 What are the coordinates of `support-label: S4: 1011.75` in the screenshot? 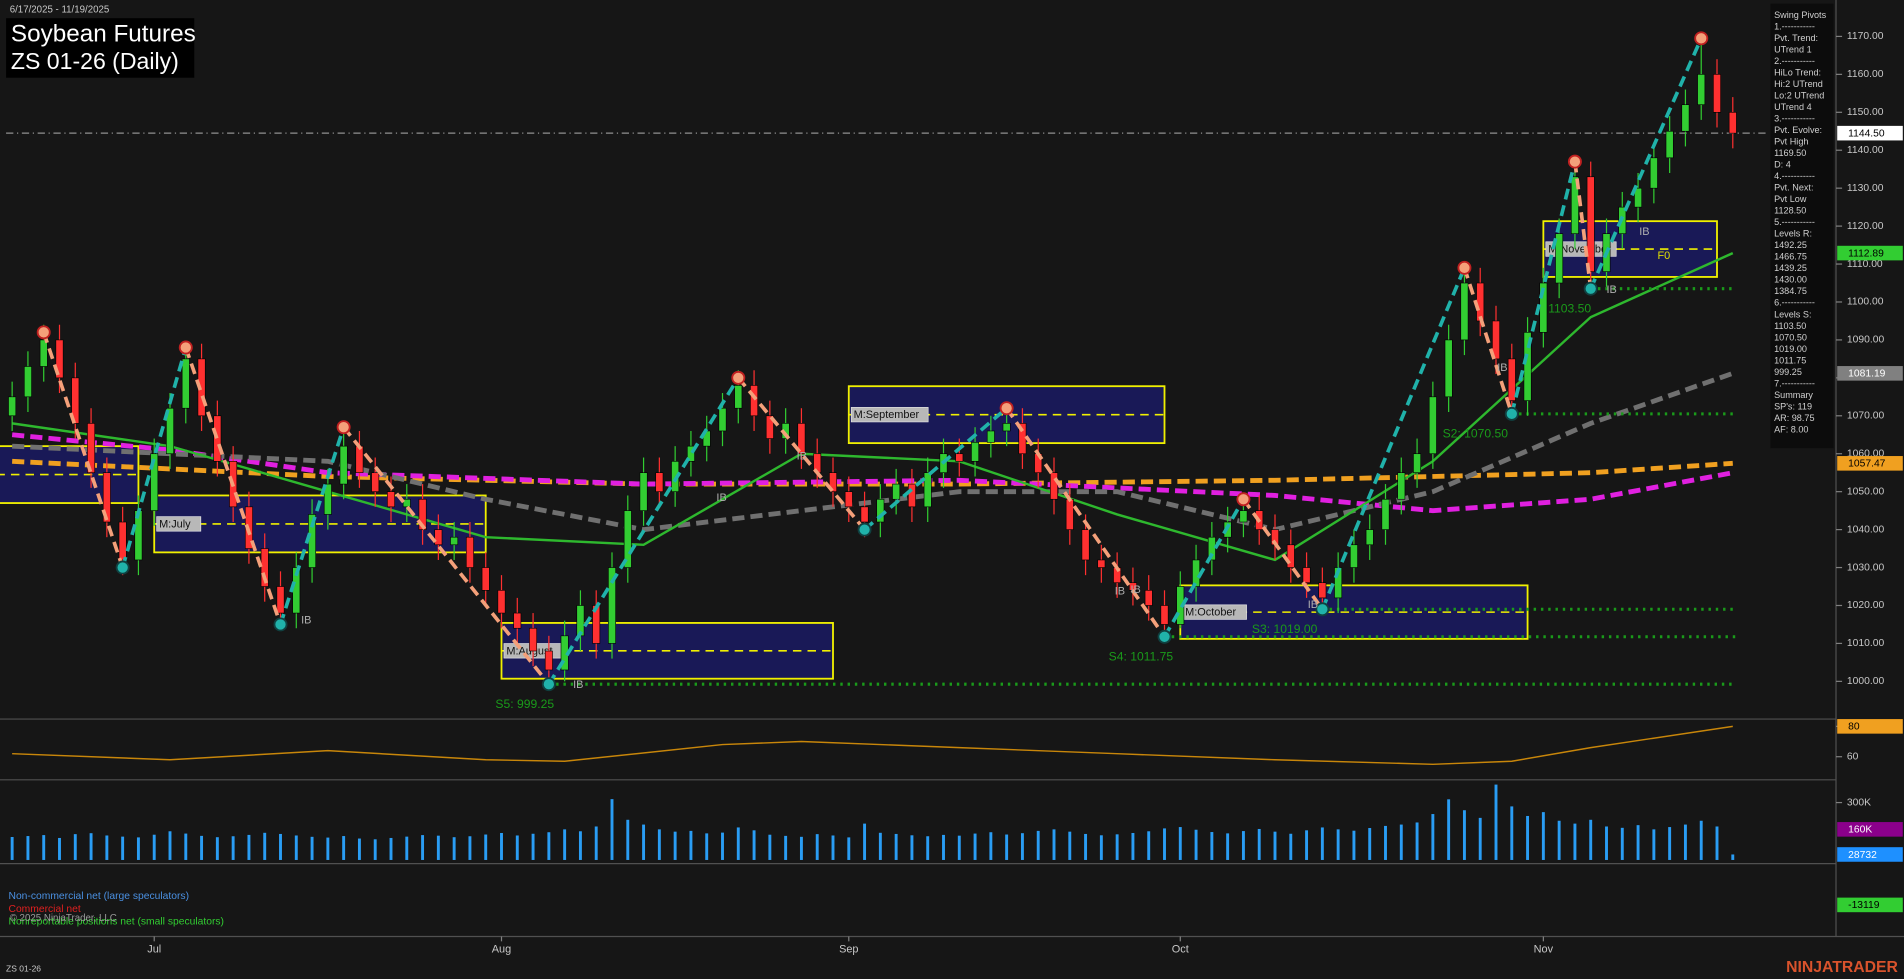 It's located at (1141, 657).